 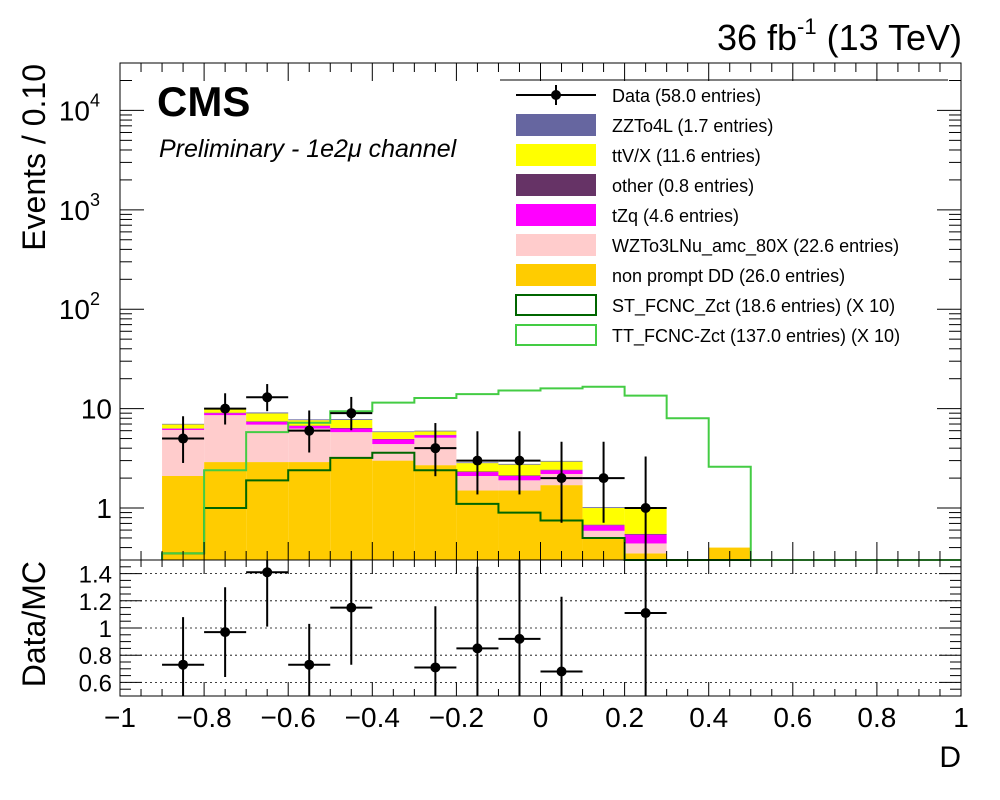 What do you see at coordinates (876, 717) in the screenshot?
I see `x-tick-label: 0.8` at bounding box center [876, 717].